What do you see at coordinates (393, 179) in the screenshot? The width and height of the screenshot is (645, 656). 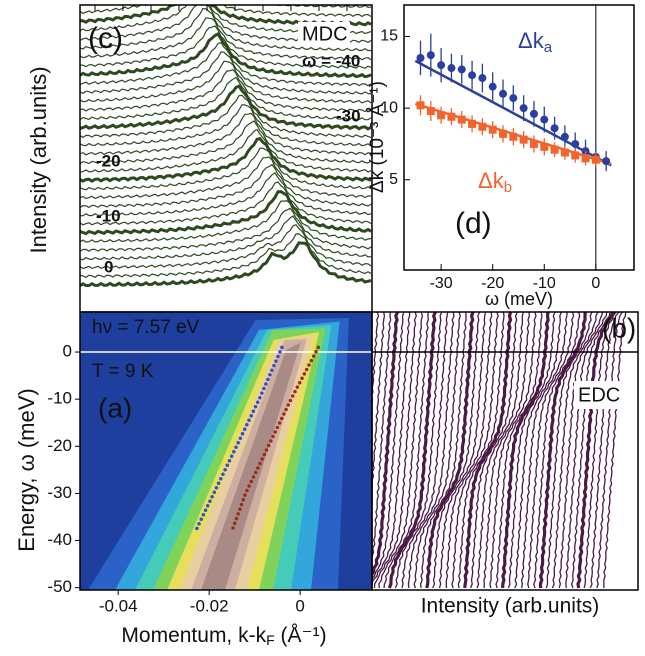 I see `y-tick-label: 5` at bounding box center [393, 179].